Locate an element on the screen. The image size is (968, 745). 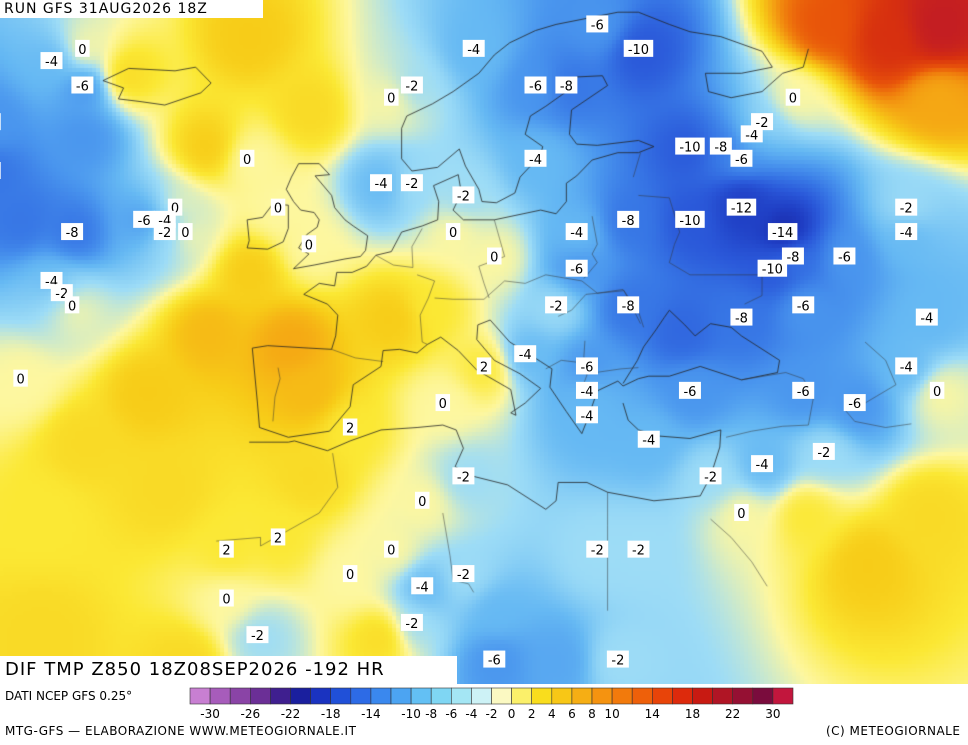
map-value-text: -14 is located at coordinates (782, 233).